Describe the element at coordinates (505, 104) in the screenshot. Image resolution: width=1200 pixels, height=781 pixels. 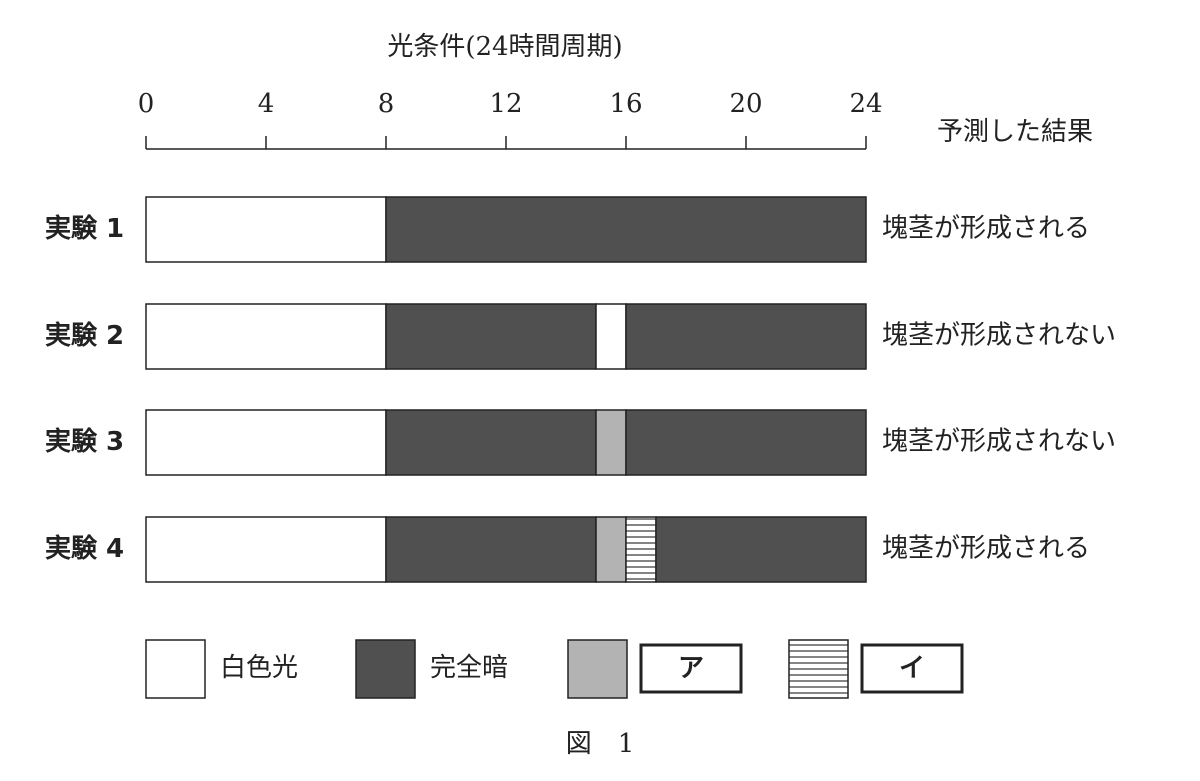
I see `tick-label: 12` at that location.